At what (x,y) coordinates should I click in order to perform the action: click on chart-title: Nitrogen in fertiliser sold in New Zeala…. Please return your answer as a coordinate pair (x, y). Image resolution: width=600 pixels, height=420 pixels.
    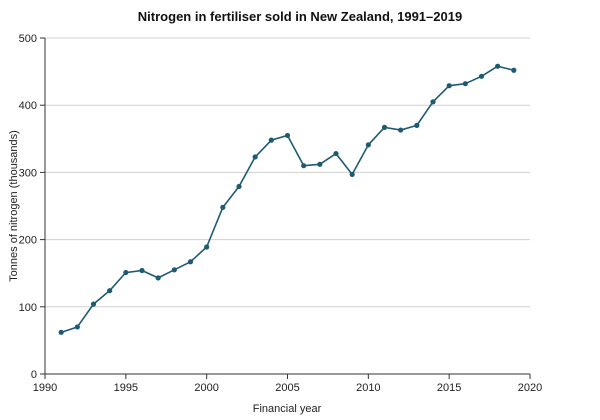
    Looking at the image, I should click on (300, 16).